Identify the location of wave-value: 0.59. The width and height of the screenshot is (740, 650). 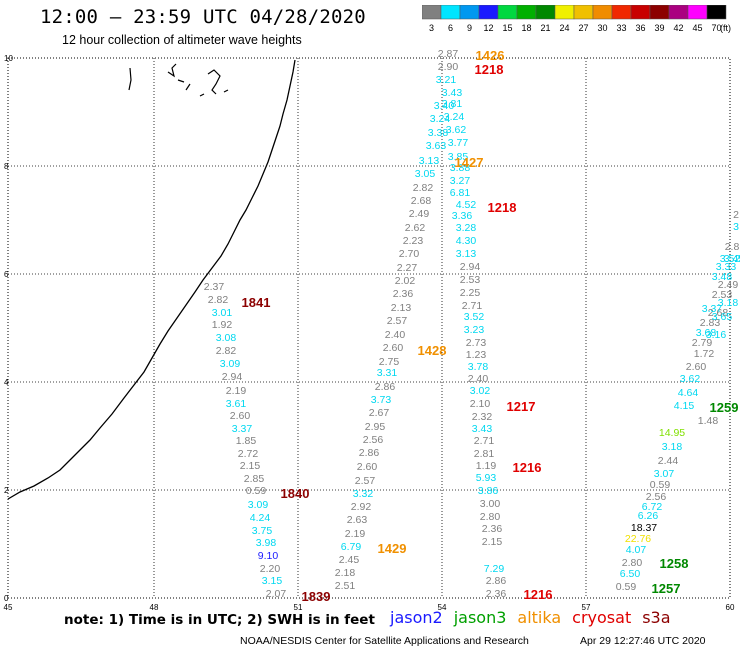
(256, 491).